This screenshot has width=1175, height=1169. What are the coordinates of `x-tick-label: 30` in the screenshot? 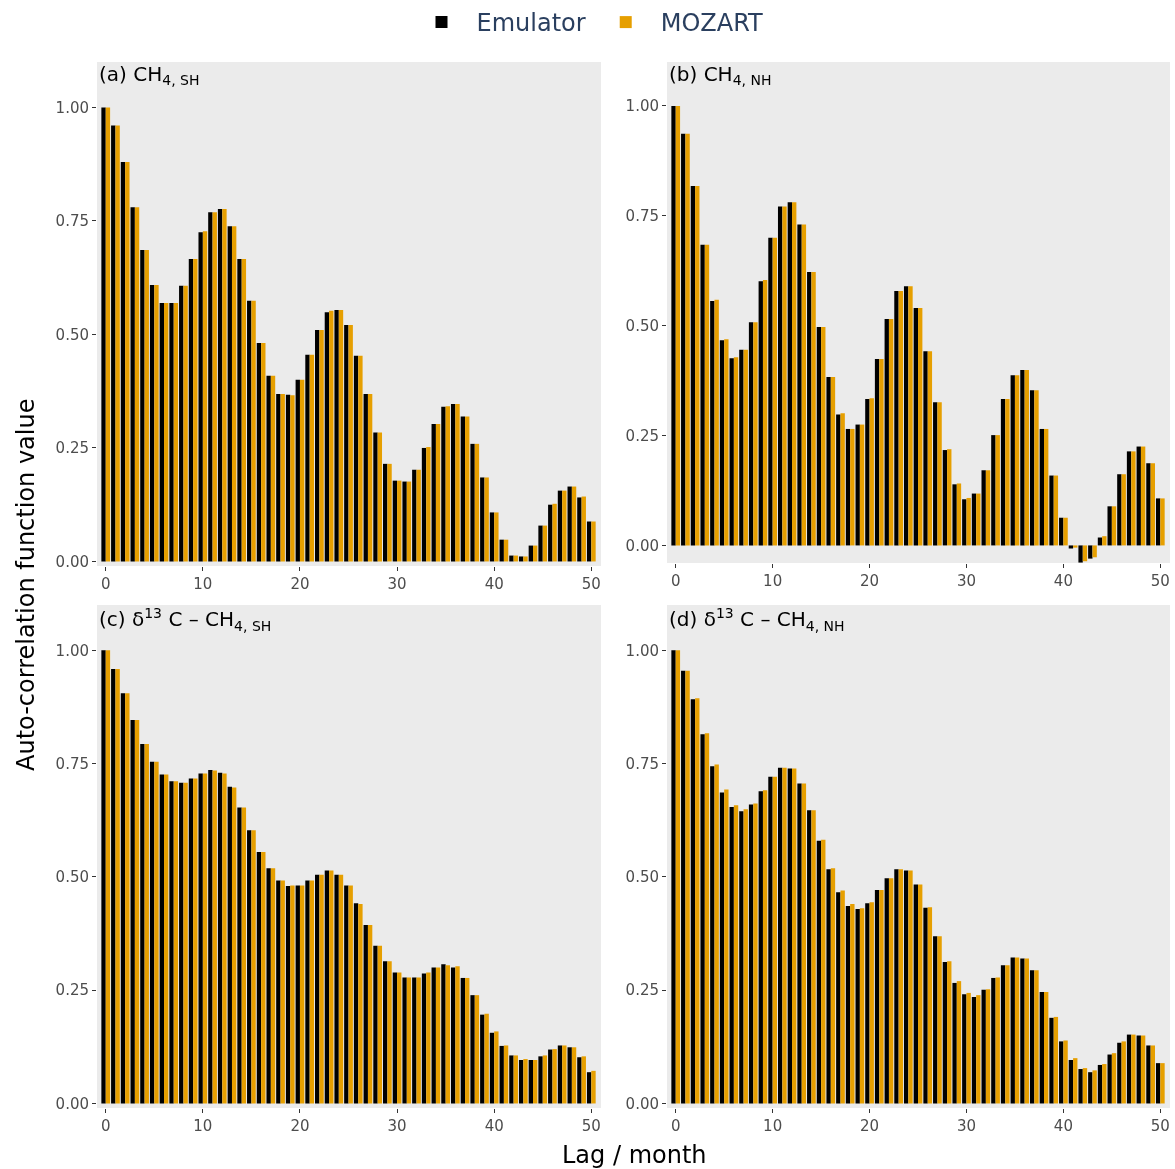 It's located at (966, 1126).